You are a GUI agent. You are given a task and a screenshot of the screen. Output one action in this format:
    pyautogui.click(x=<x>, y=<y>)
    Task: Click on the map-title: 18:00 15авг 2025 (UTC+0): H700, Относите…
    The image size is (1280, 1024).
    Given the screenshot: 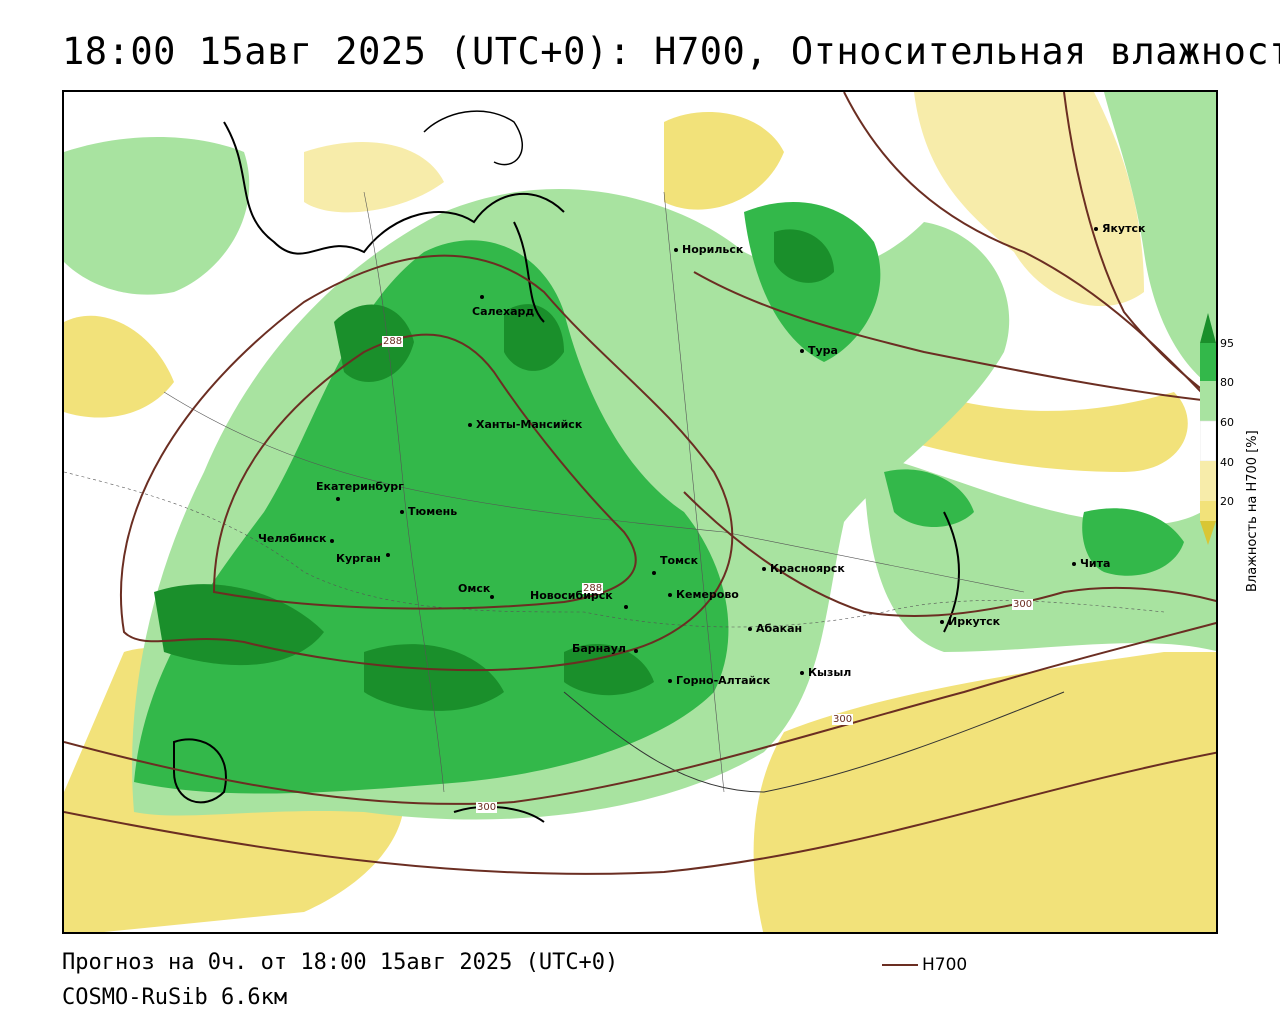 What is the action you would take?
    pyautogui.click(x=671, y=51)
    